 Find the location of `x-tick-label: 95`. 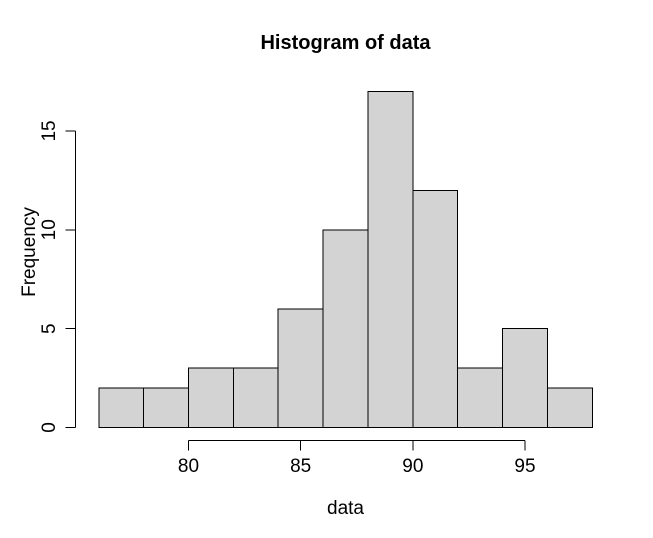

x-tick-label: 95 is located at coordinates (524, 466).